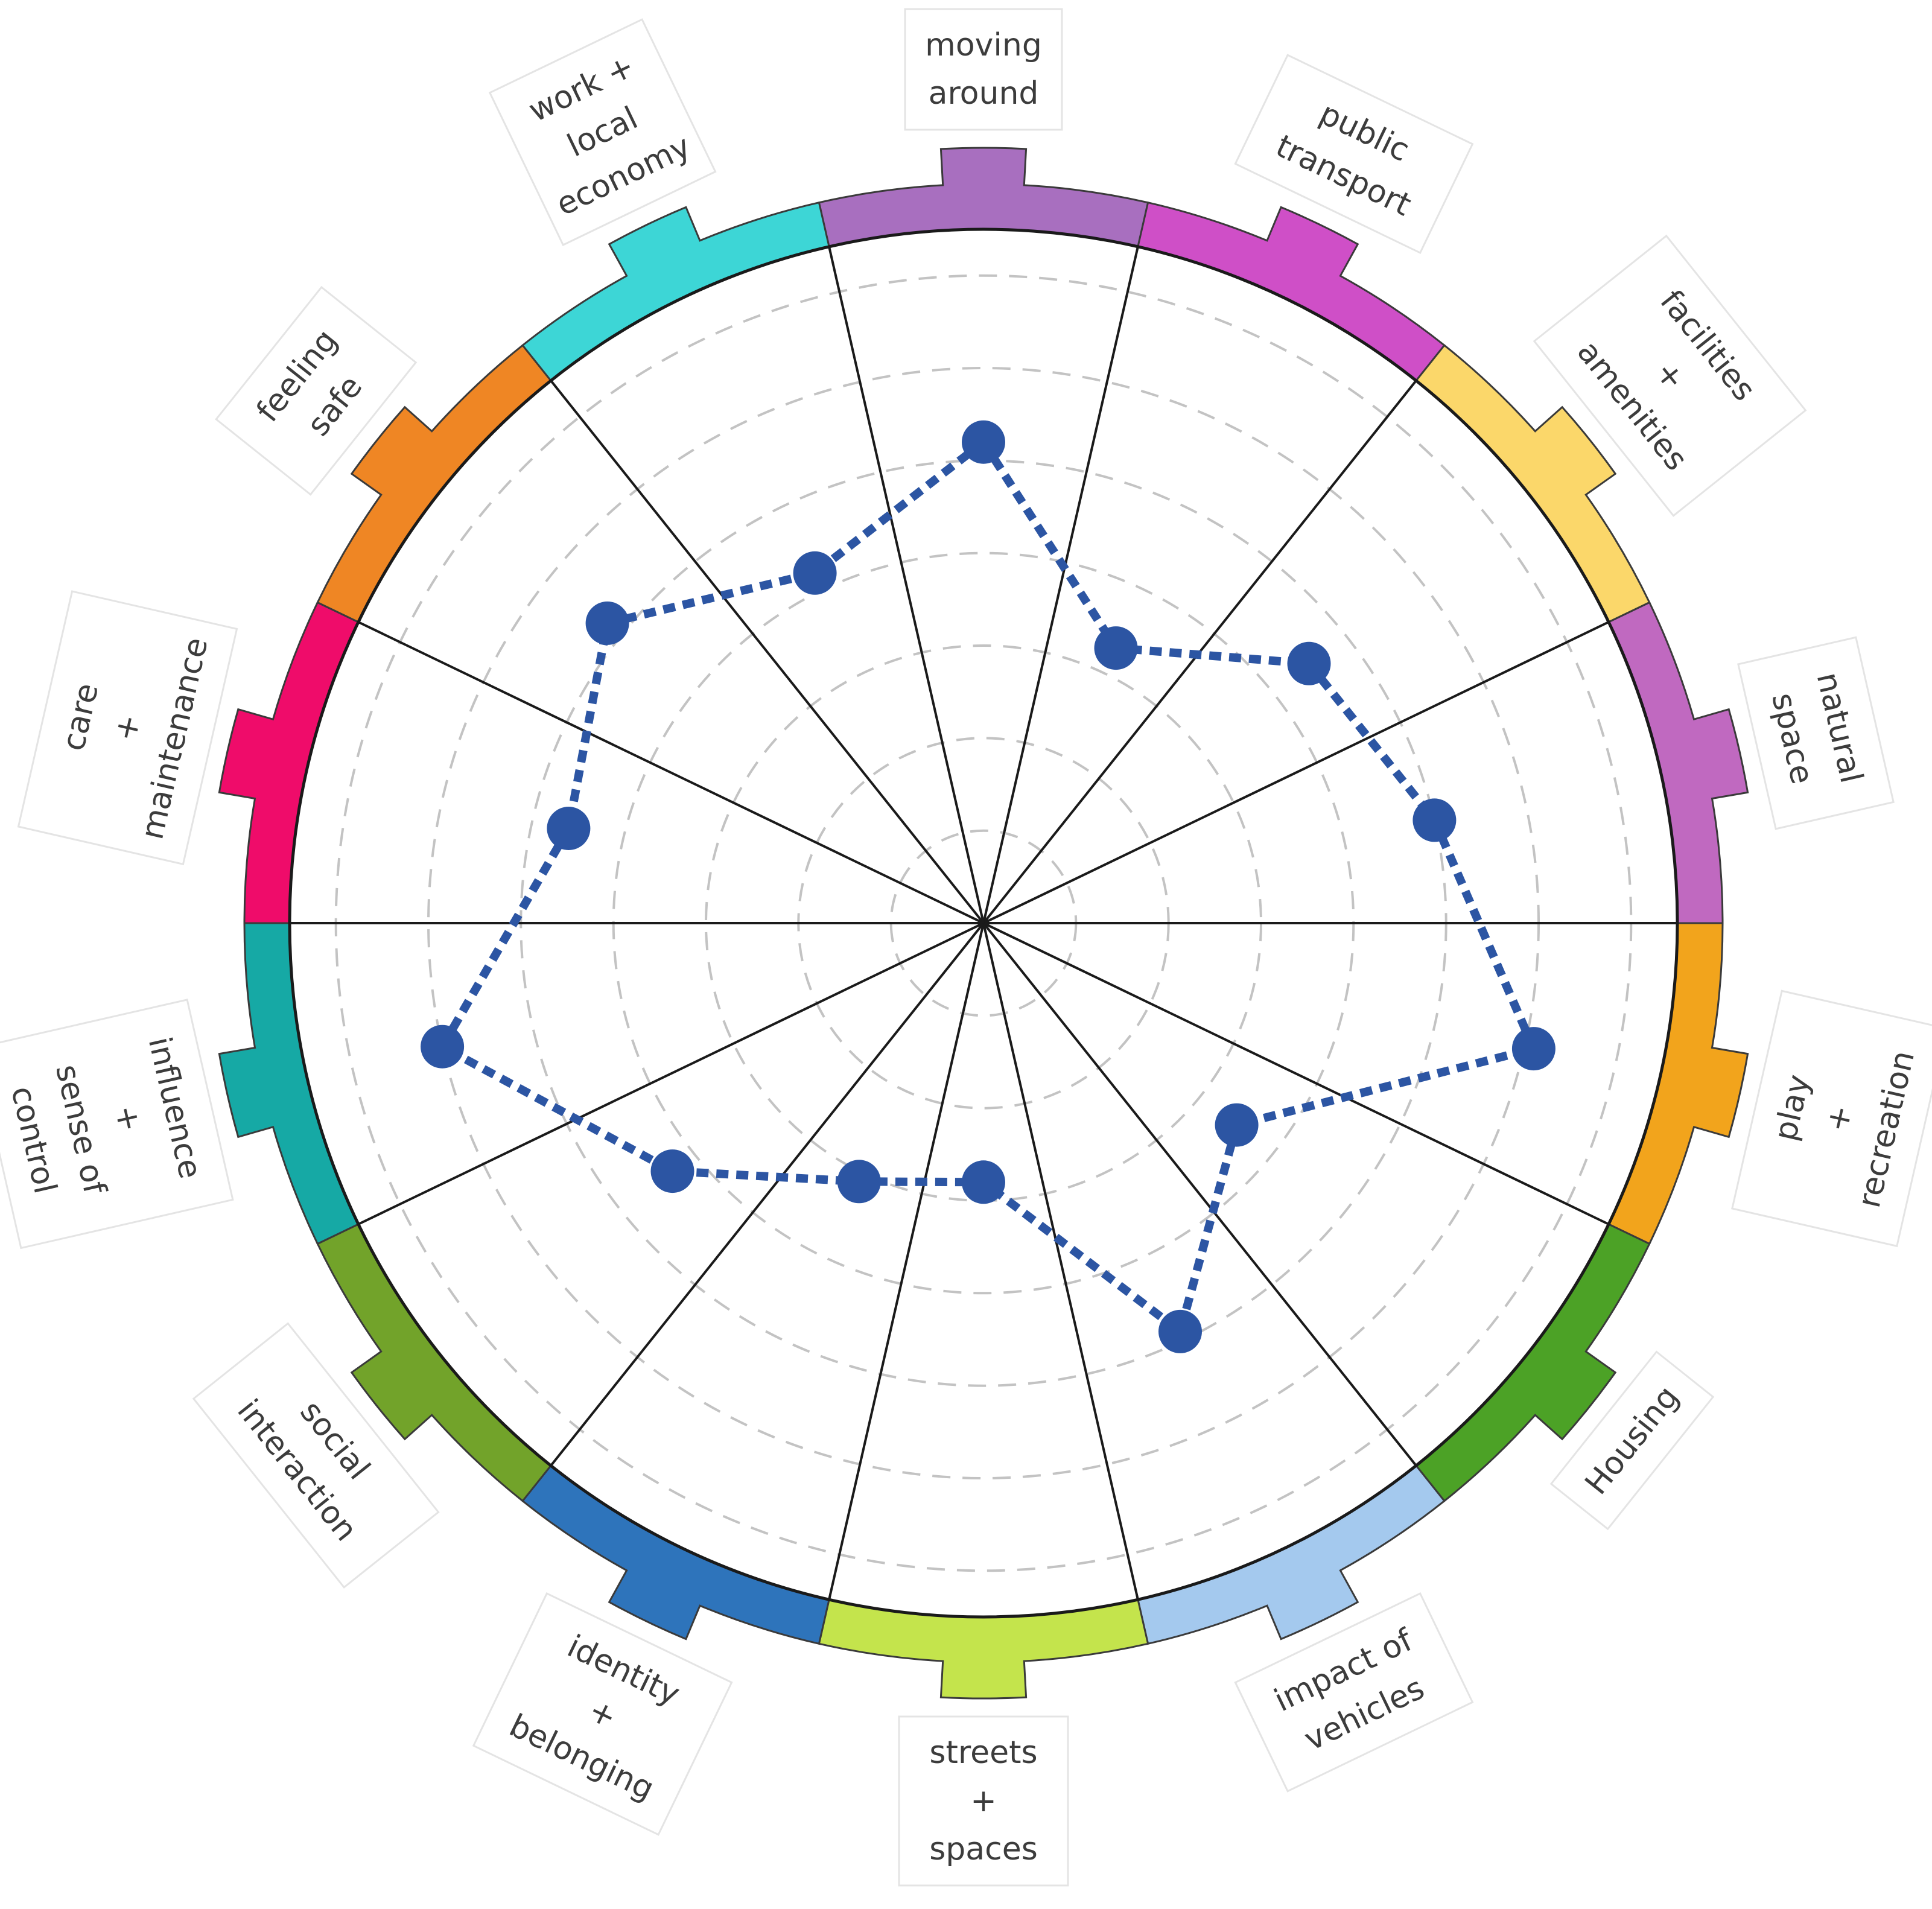 The height and width of the screenshot is (1909, 1932). I want to click on category-label-line: around, so click(984, 94).